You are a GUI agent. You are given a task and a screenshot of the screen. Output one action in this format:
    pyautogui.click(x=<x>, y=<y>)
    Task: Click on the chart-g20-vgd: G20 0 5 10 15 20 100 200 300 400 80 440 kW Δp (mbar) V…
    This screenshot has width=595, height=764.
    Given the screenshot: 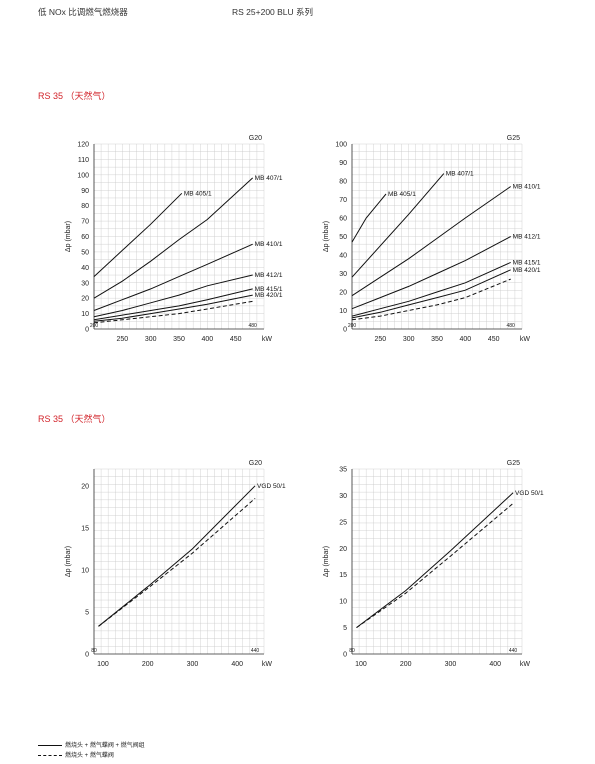 What is the action you would take?
    pyautogui.click(x=175, y=564)
    